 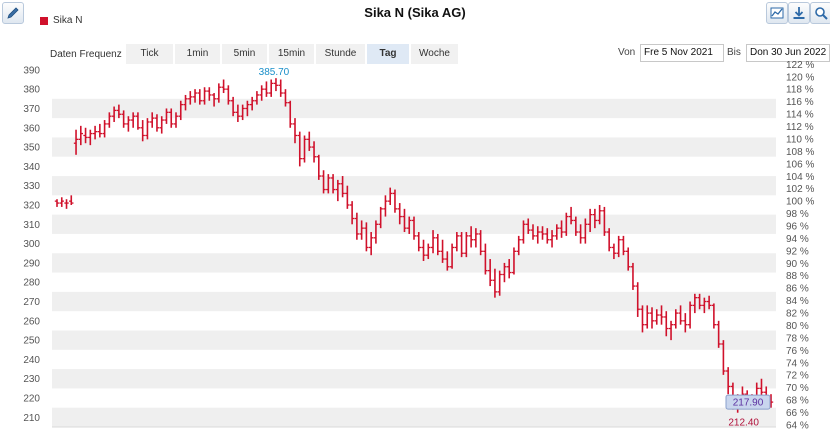 I want to click on y2-tick-label: 78 %, so click(x=797, y=338).